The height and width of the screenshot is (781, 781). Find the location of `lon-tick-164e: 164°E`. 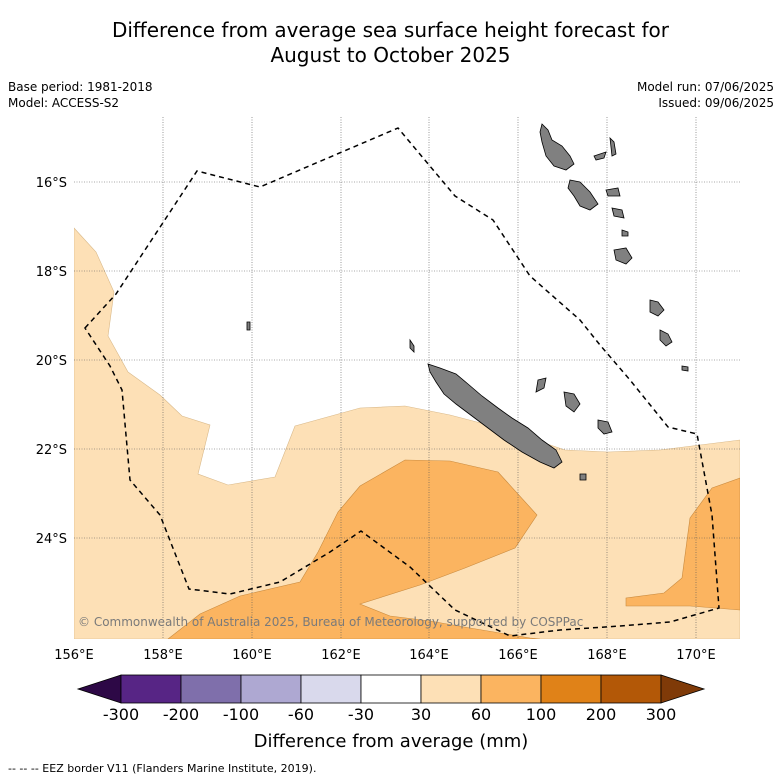

lon-tick-164e: 164°E is located at coordinates (429, 655).